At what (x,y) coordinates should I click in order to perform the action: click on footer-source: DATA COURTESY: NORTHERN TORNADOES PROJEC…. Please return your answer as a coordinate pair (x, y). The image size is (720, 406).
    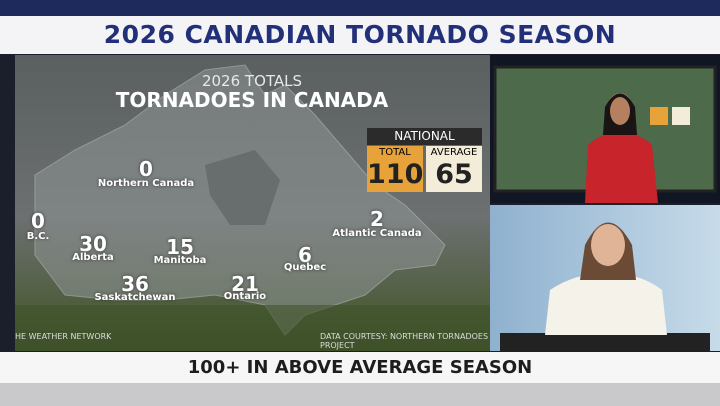
    Looking at the image, I should click on (404, 341).